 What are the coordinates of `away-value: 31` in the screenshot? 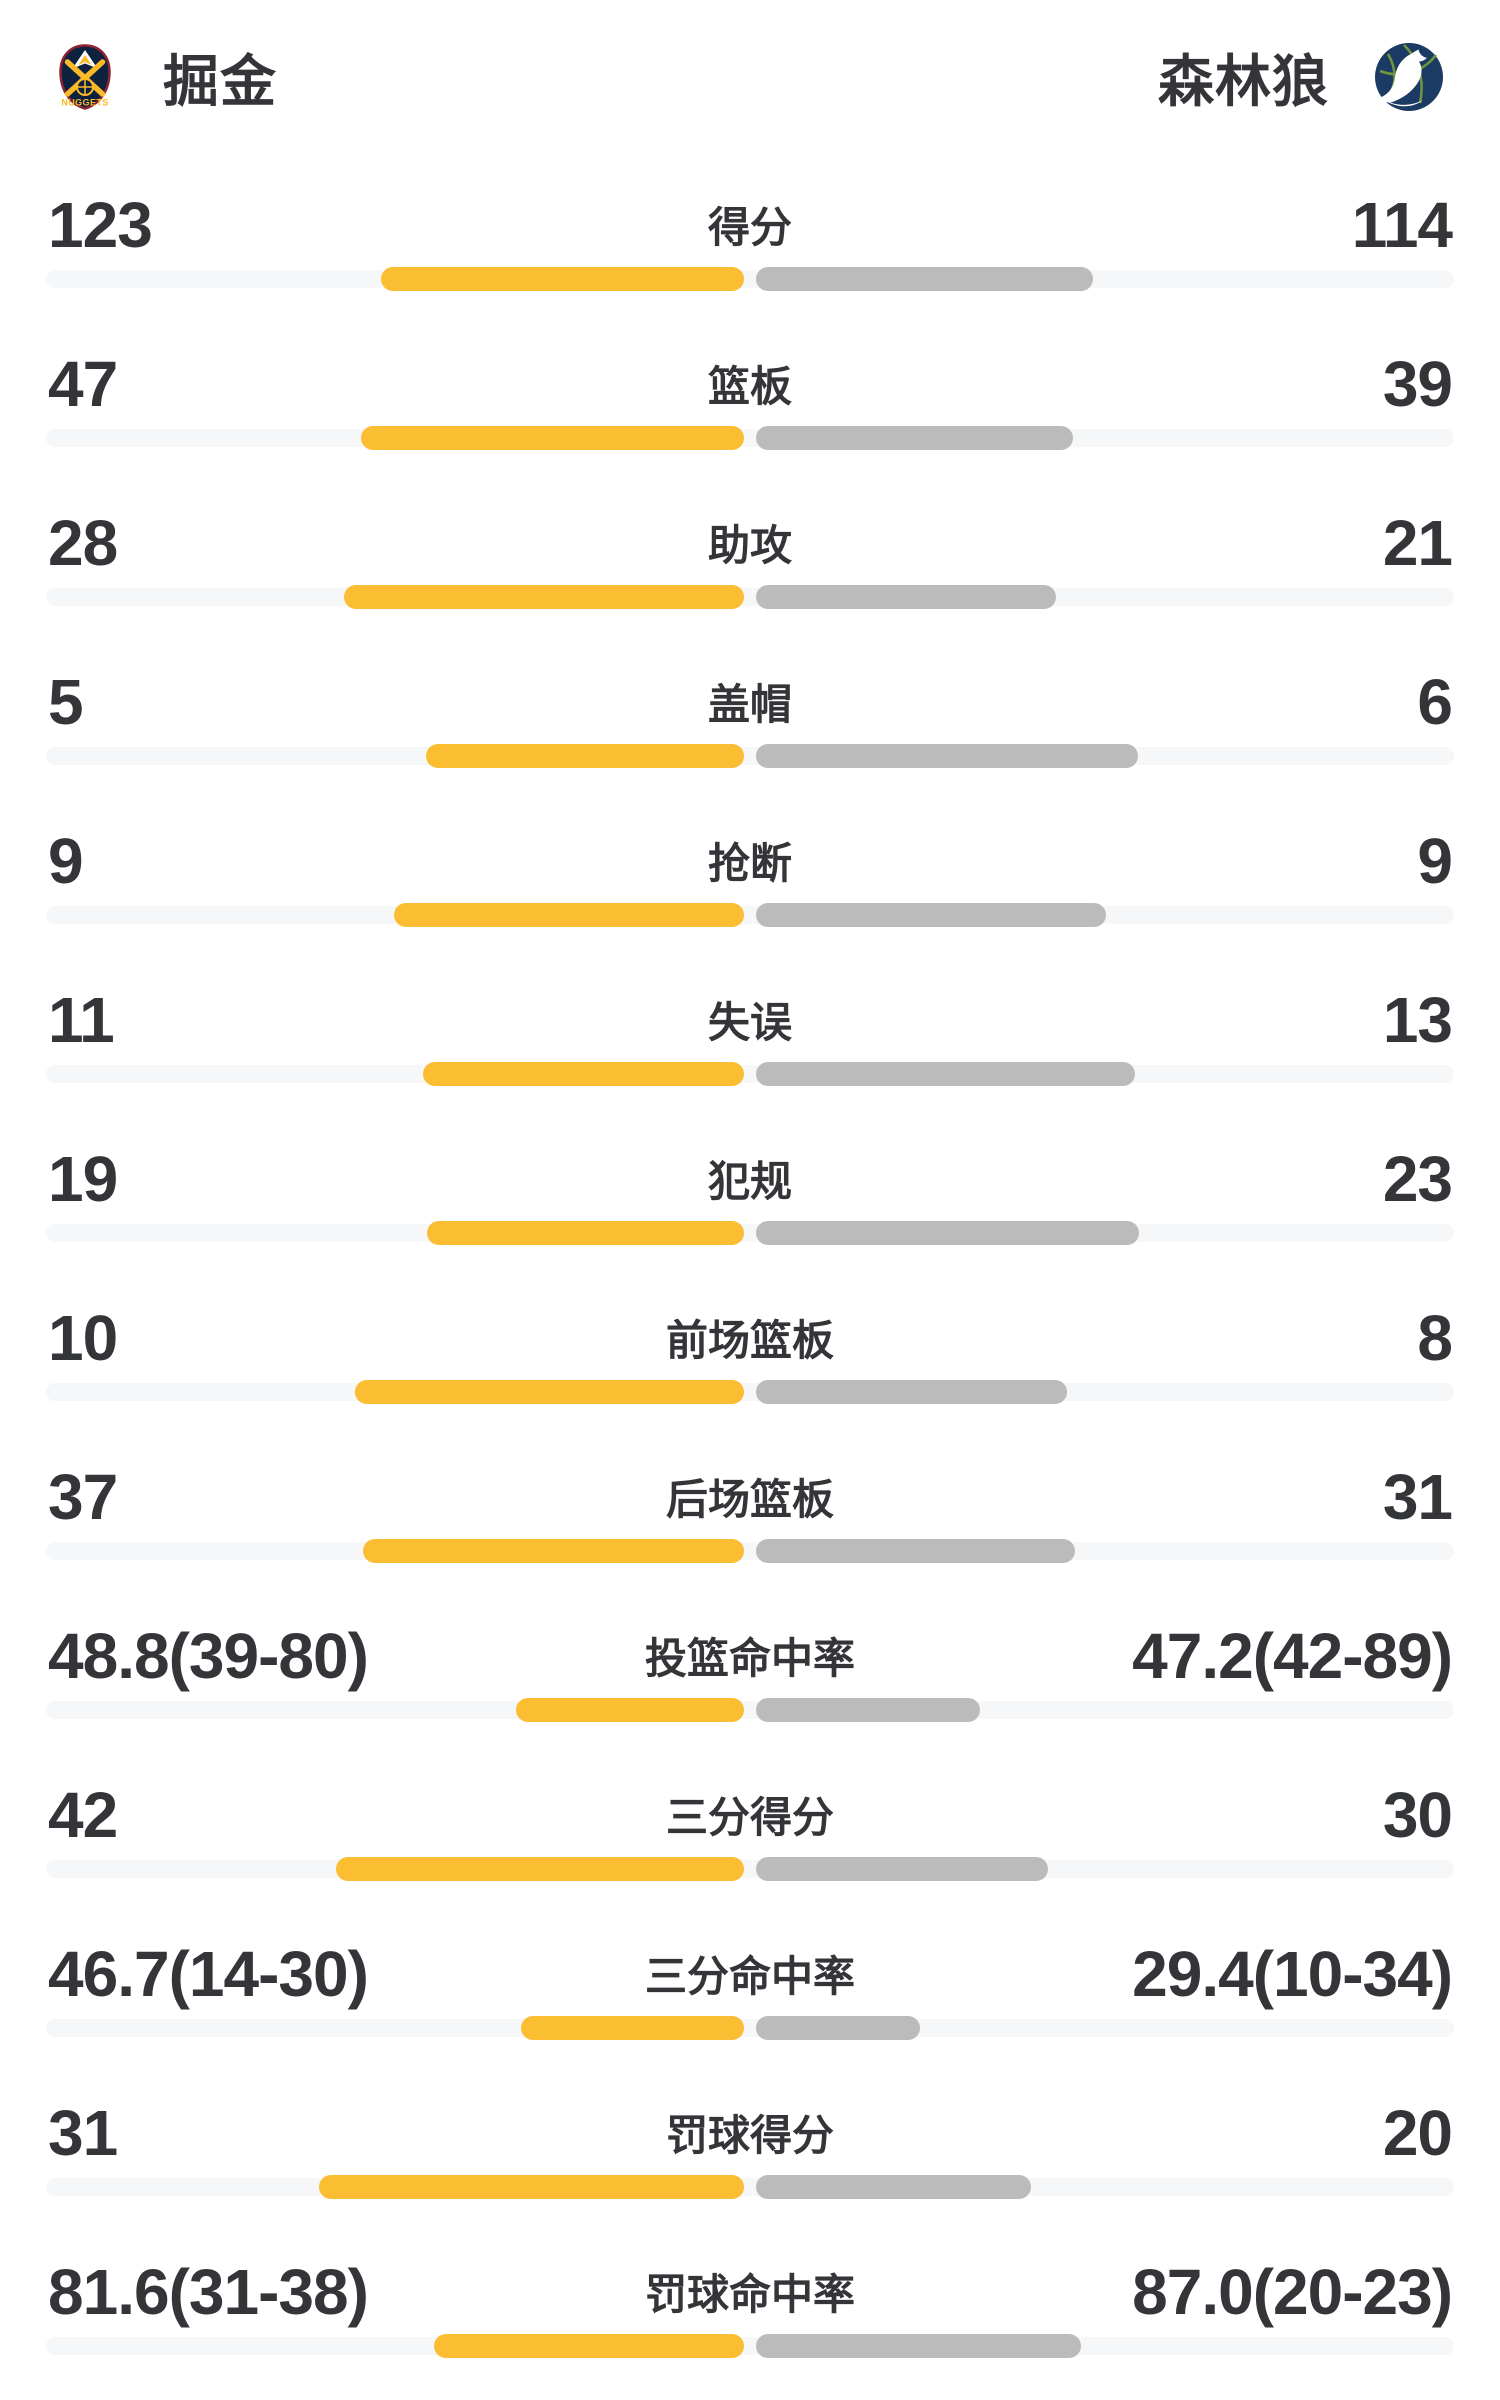 It's located at (1417, 1497).